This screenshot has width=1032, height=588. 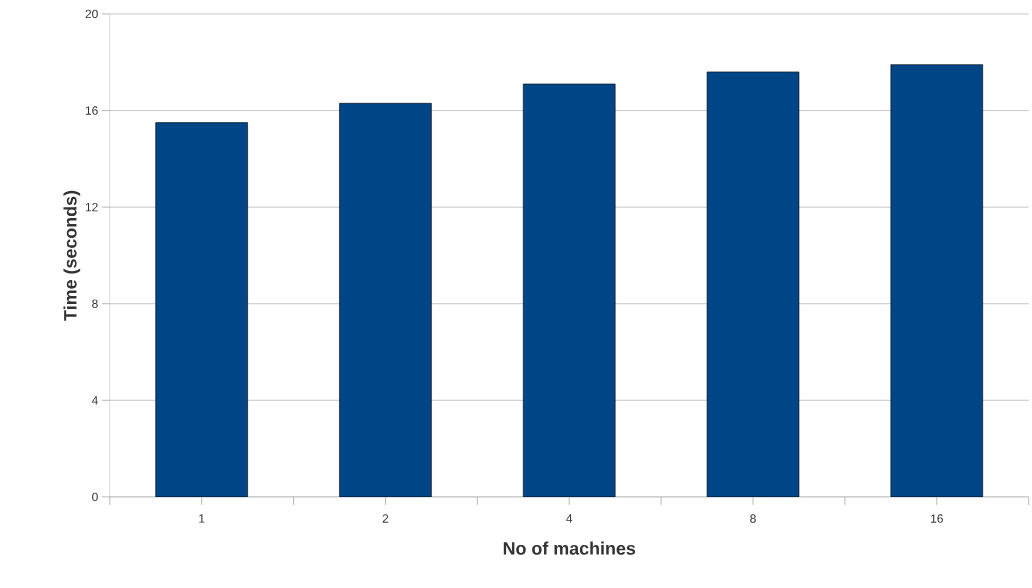 I want to click on y-tick-label: 20, so click(x=91, y=14).